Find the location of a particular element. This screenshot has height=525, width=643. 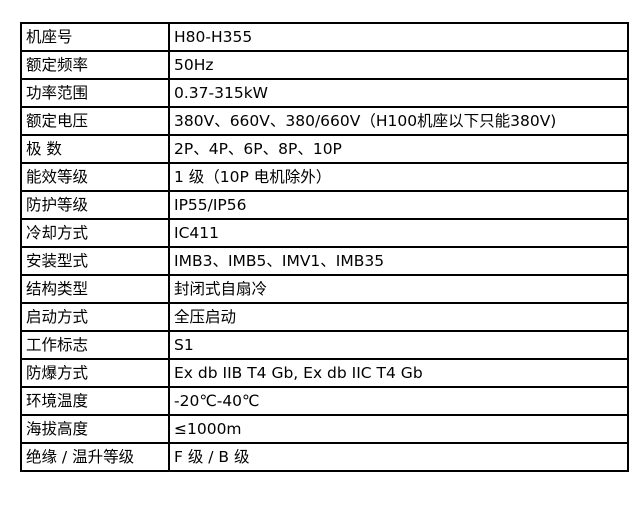

table-row: 海拔高度 ≤1000m is located at coordinates (324, 429).